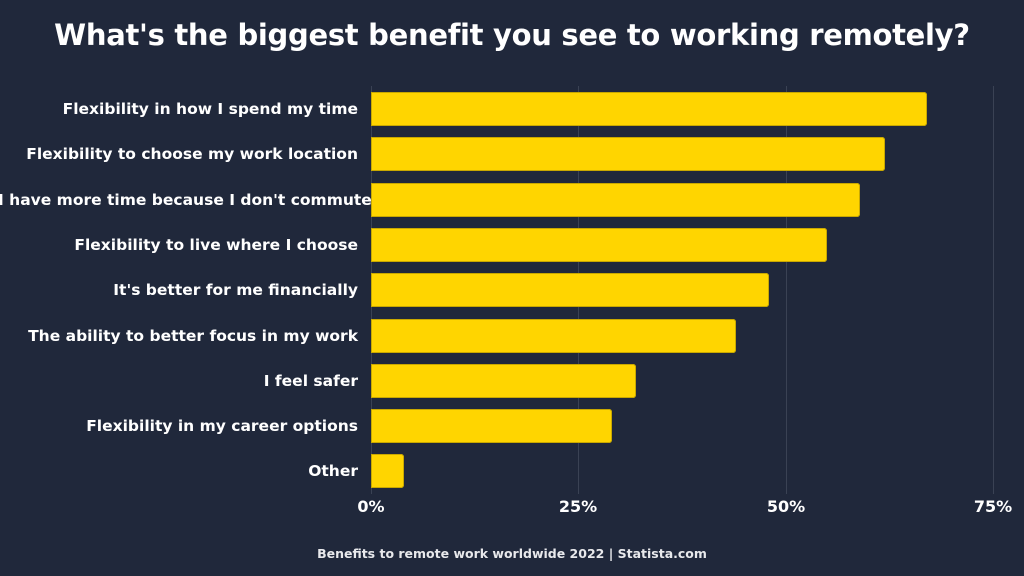 This screenshot has height=576, width=1024. I want to click on x-tick: 75%, so click(993, 506).